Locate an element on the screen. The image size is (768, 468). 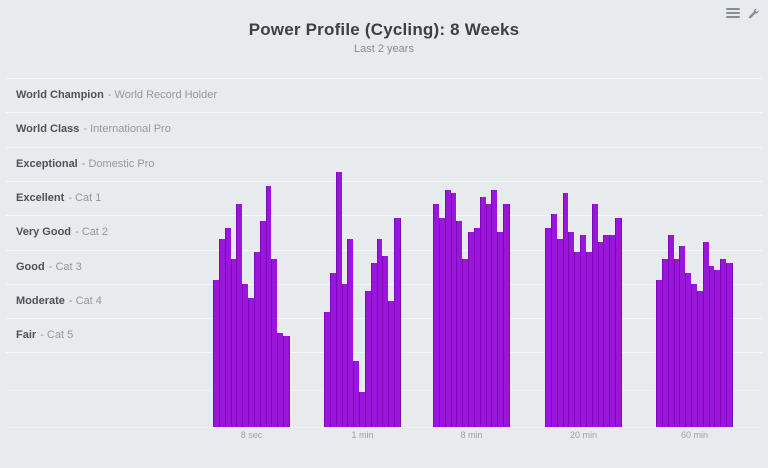
row-label: Very Good - Cat 2 is located at coordinates (62, 232).